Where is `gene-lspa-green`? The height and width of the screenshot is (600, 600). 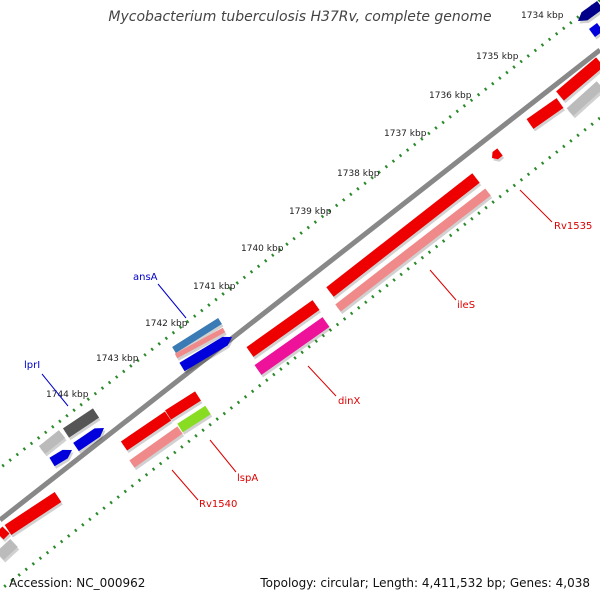 gene-lspa-green is located at coordinates (194, 419).